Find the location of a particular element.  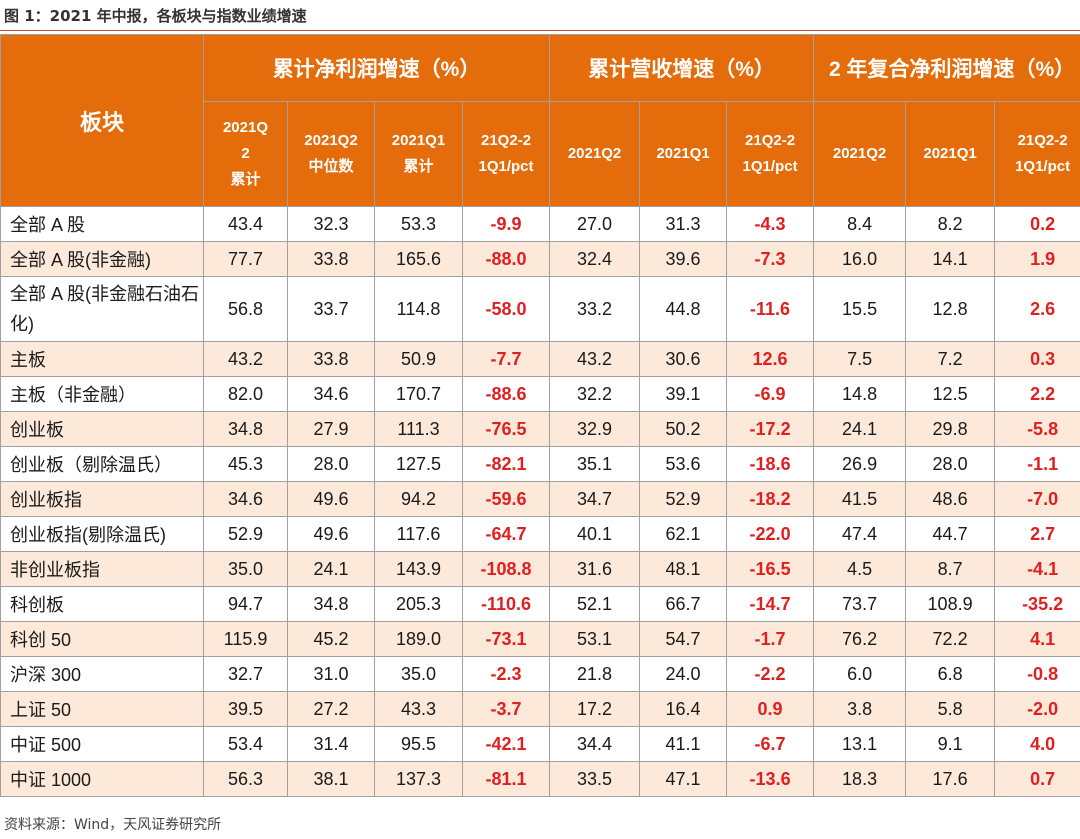

sector-name-cell: 中证 500 is located at coordinates (102, 744).